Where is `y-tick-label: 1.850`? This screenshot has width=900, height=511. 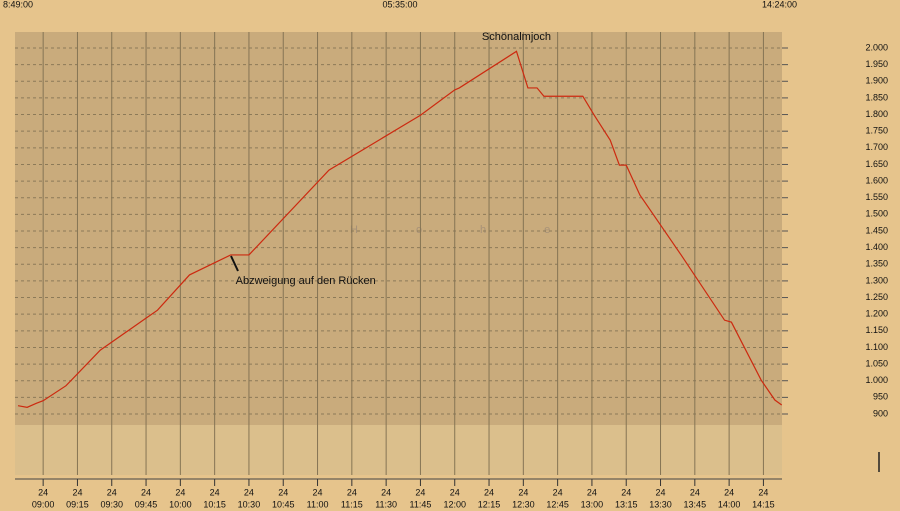
y-tick-label: 1.850 is located at coordinates (876, 97).